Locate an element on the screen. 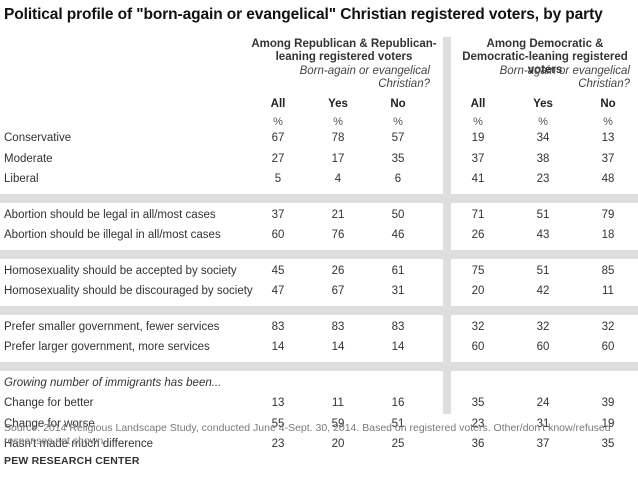 The width and height of the screenshot is (638, 482). table-row: Liberal 5 4 6 41 23 48 is located at coordinates (319, 180).